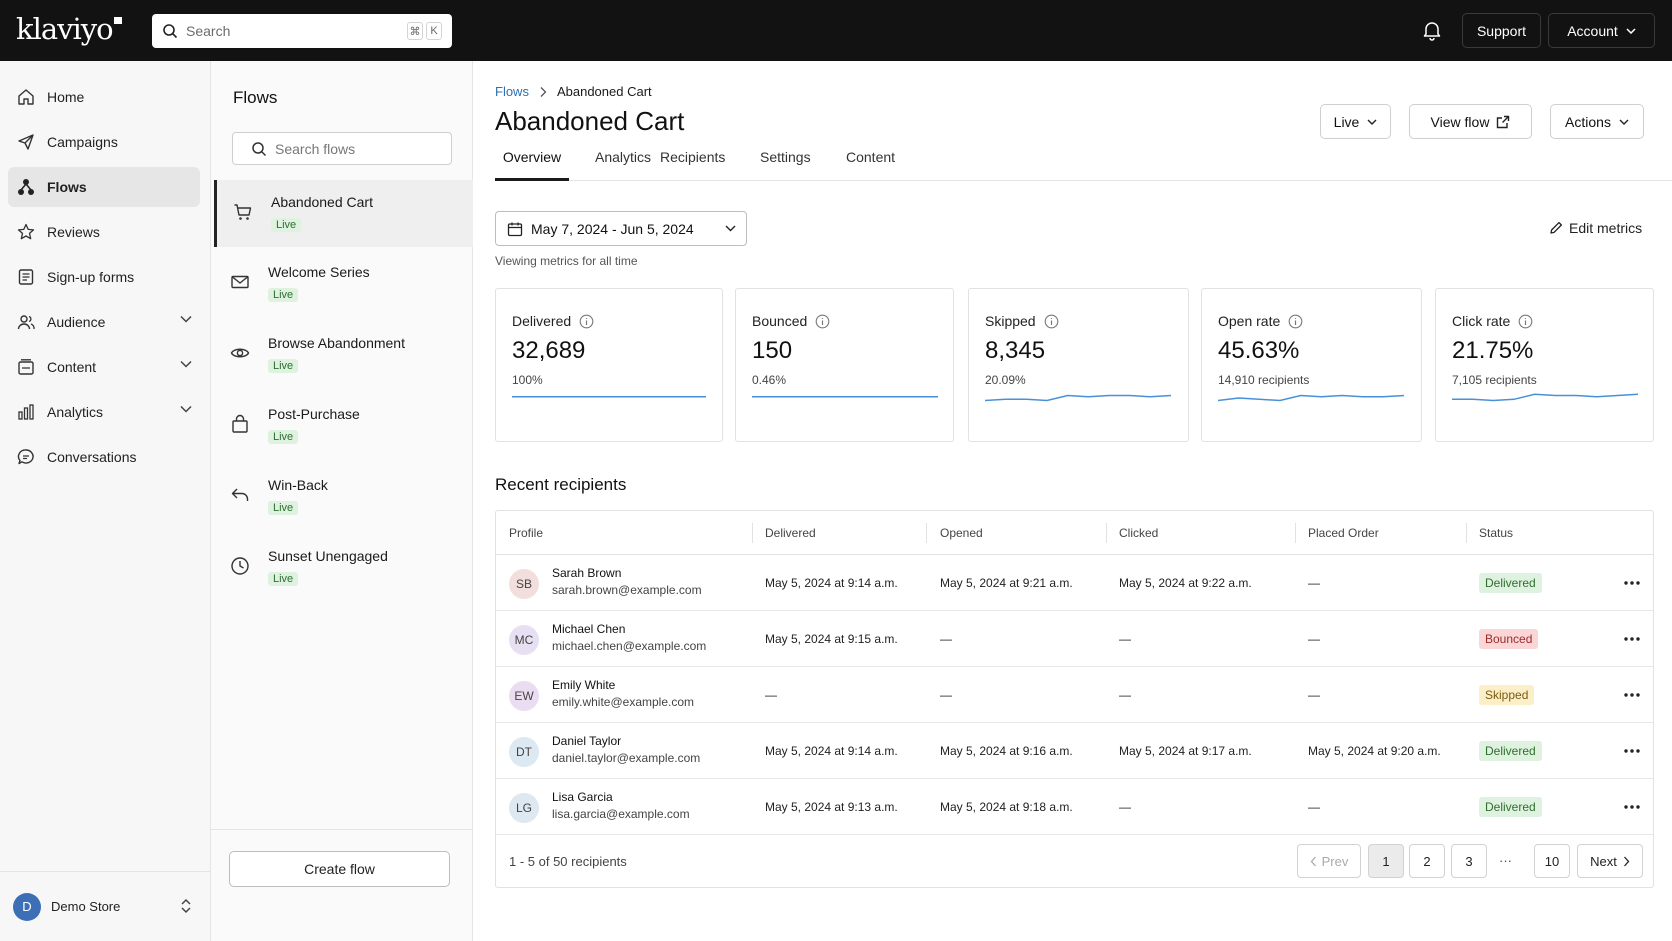 This screenshot has width=1672, height=941. Describe the element at coordinates (1610, 861) in the screenshot. I see `pagination-next-button: Next` at that location.